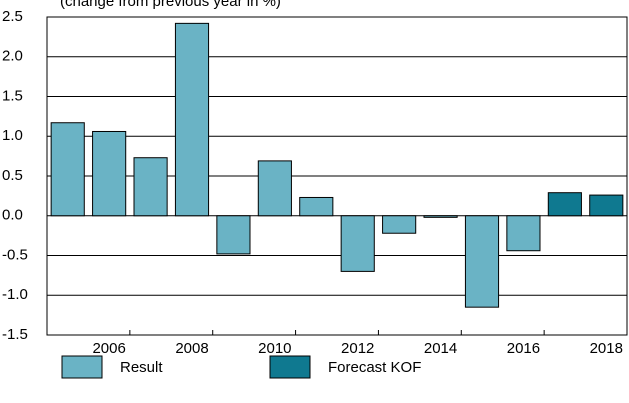  I want to click on x-tick-label: 2008, so click(191, 348).